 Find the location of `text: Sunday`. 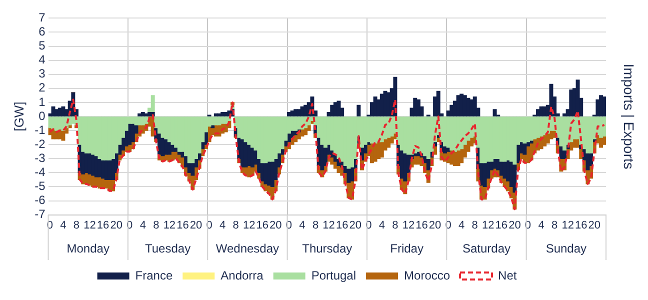

text: Sunday is located at coordinates (566, 248).